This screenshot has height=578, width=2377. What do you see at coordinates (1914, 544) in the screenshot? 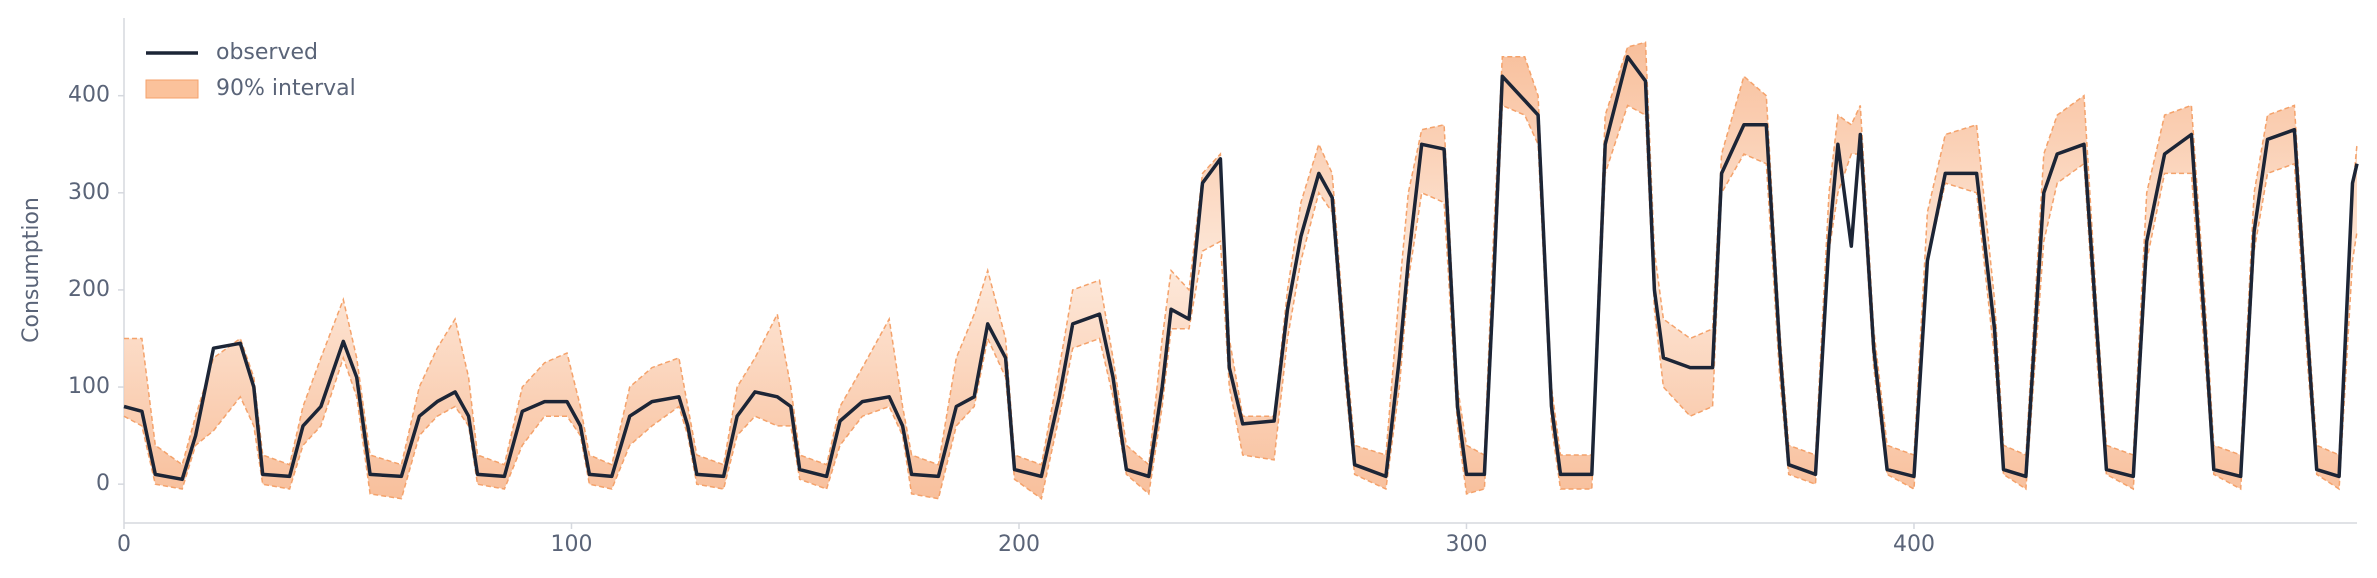
I see `x-tick-label: 400` at bounding box center [1914, 544].